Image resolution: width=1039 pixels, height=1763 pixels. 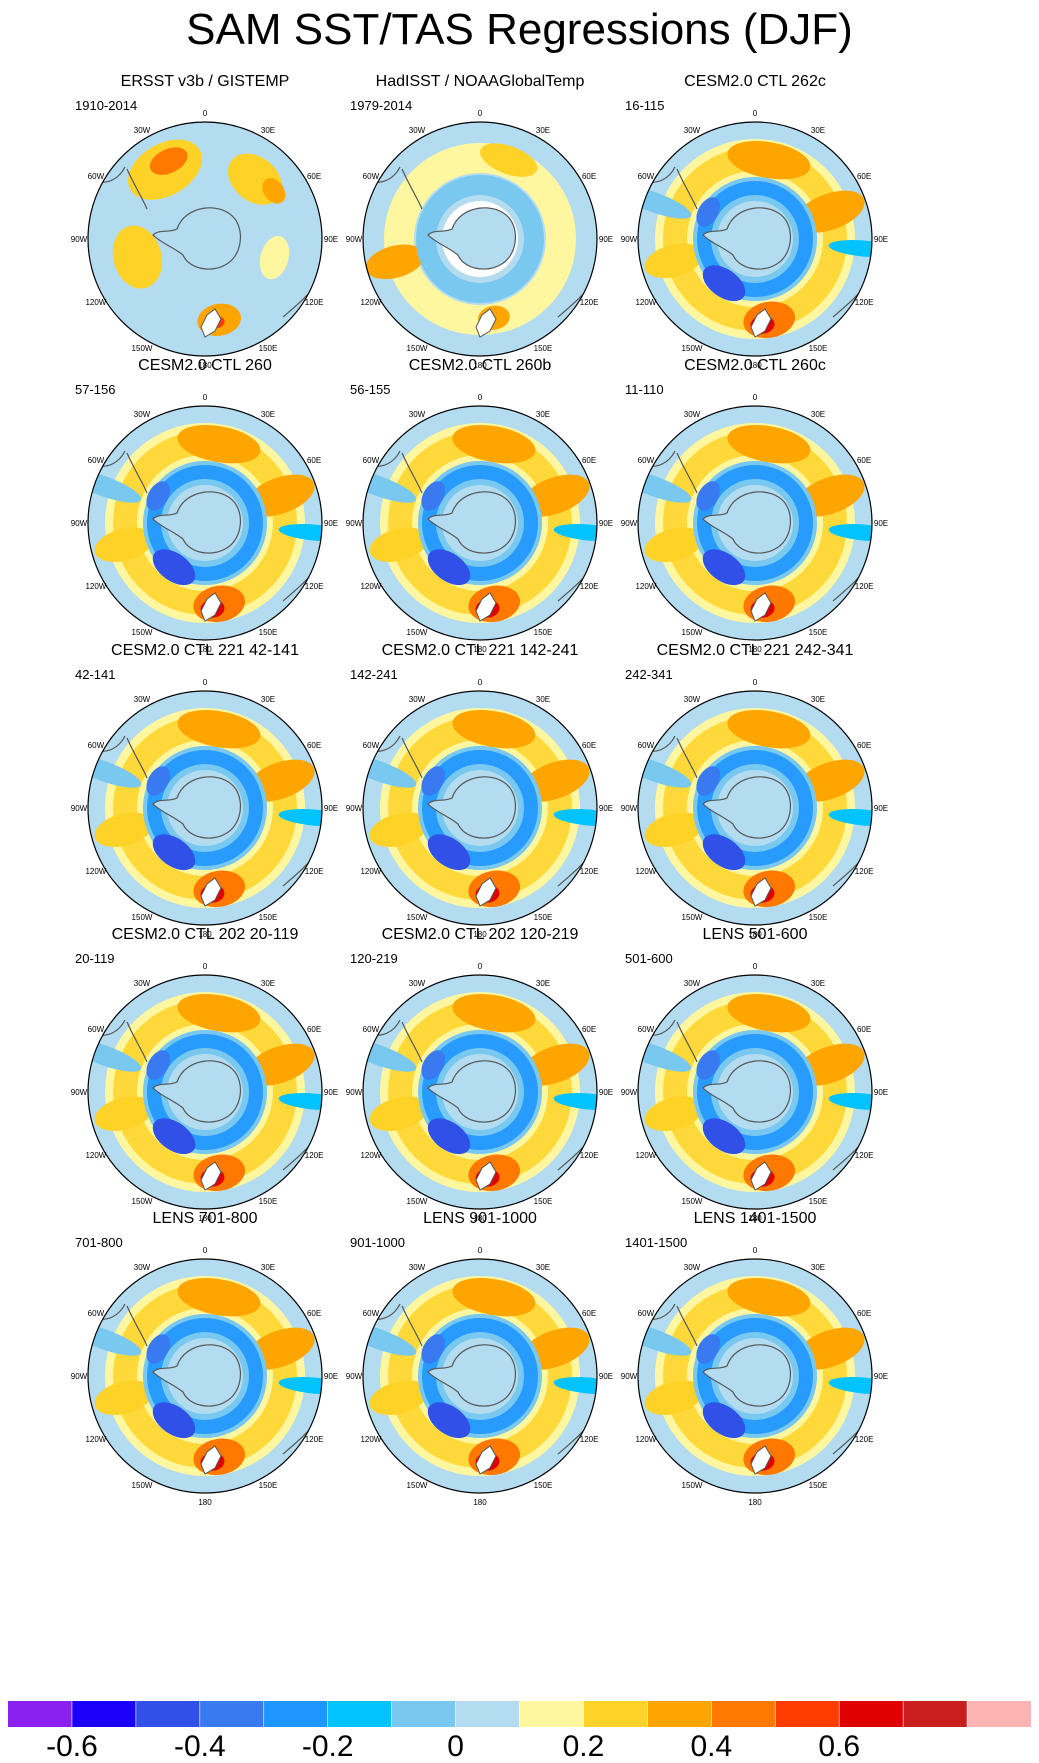 What do you see at coordinates (711, 1746) in the screenshot?
I see `colorbar-tick-label: 0.4` at bounding box center [711, 1746].